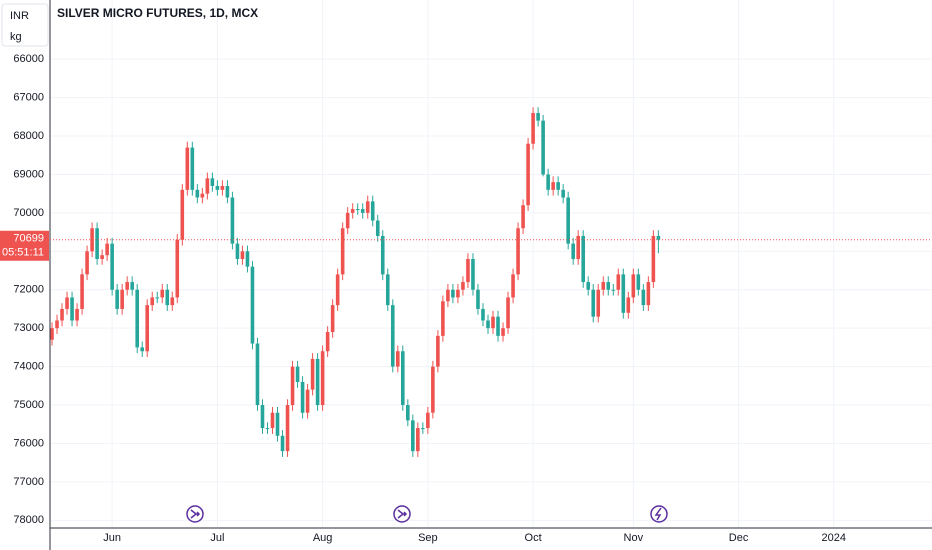  What do you see at coordinates (19, 16) in the screenshot?
I see `currency: INR` at bounding box center [19, 16].